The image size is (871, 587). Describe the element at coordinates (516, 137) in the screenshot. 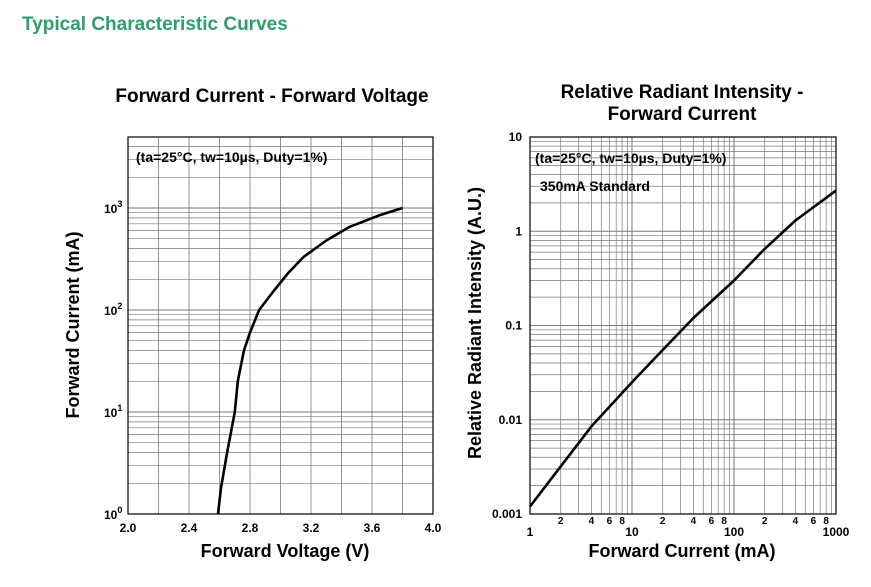

I see `chart2-y-tick-label: 10` at that location.